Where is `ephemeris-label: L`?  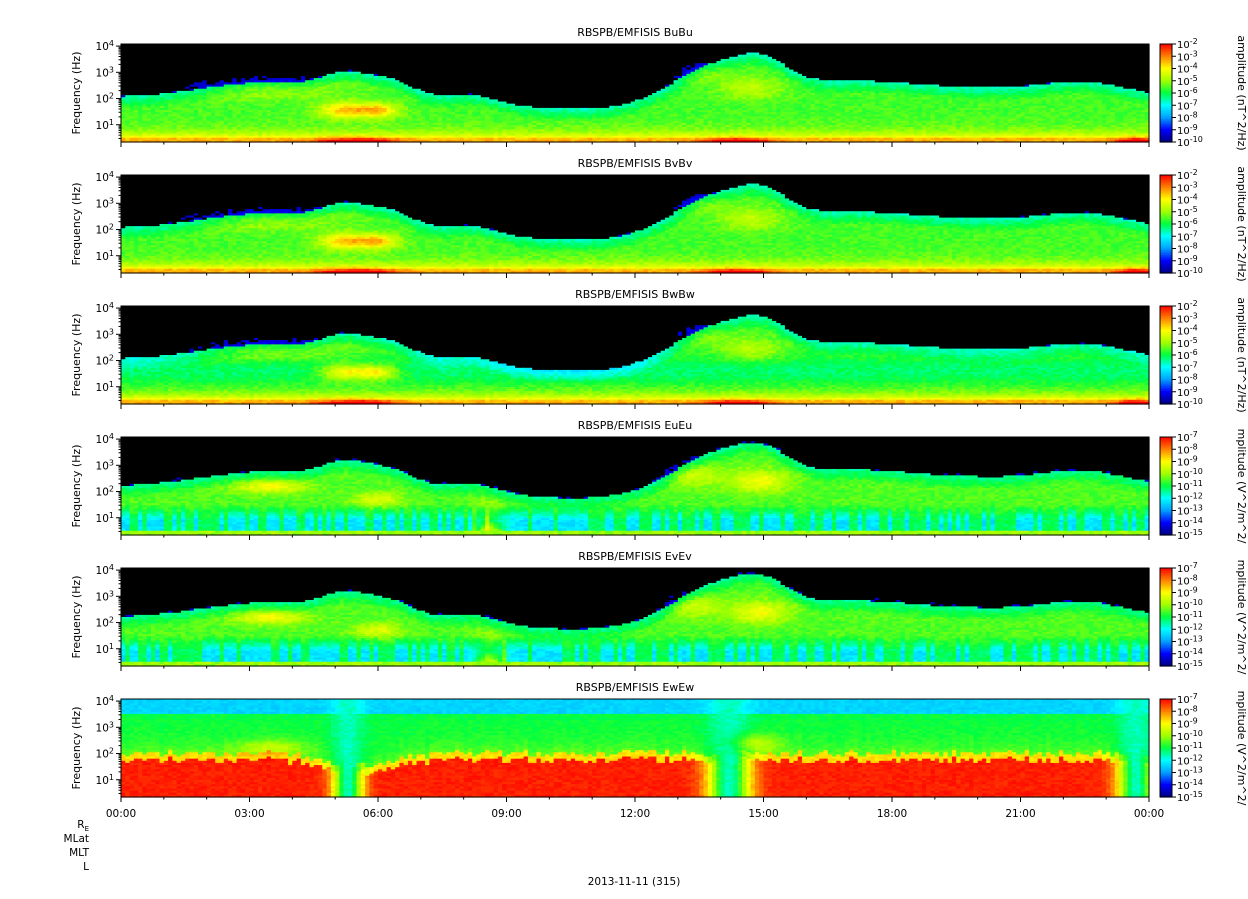 ephemeris-label: L is located at coordinates (86, 867).